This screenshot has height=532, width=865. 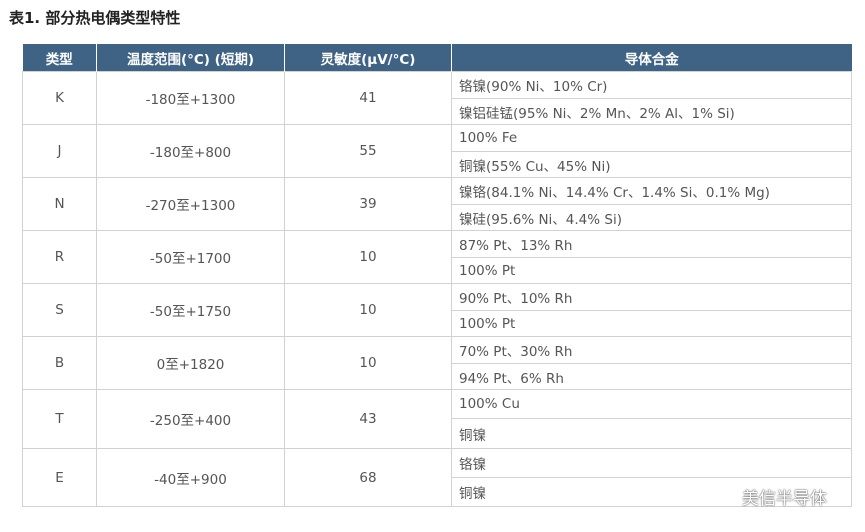 I want to click on watermark-text: 美信半导体, so click(x=784, y=499).